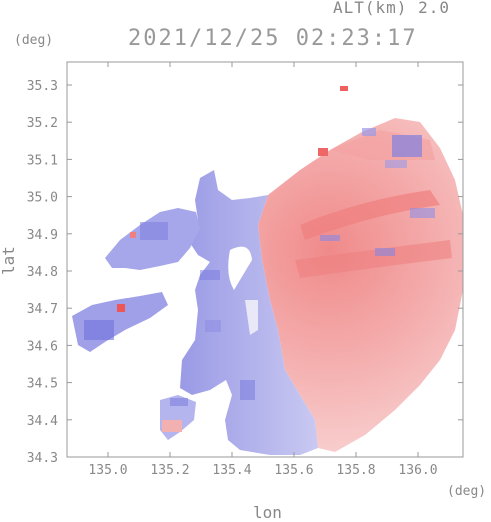 The height and width of the screenshot is (522, 491). What do you see at coordinates (107, 470) in the screenshot?
I see `x-tick-label: 135.0` at bounding box center [107, 470].